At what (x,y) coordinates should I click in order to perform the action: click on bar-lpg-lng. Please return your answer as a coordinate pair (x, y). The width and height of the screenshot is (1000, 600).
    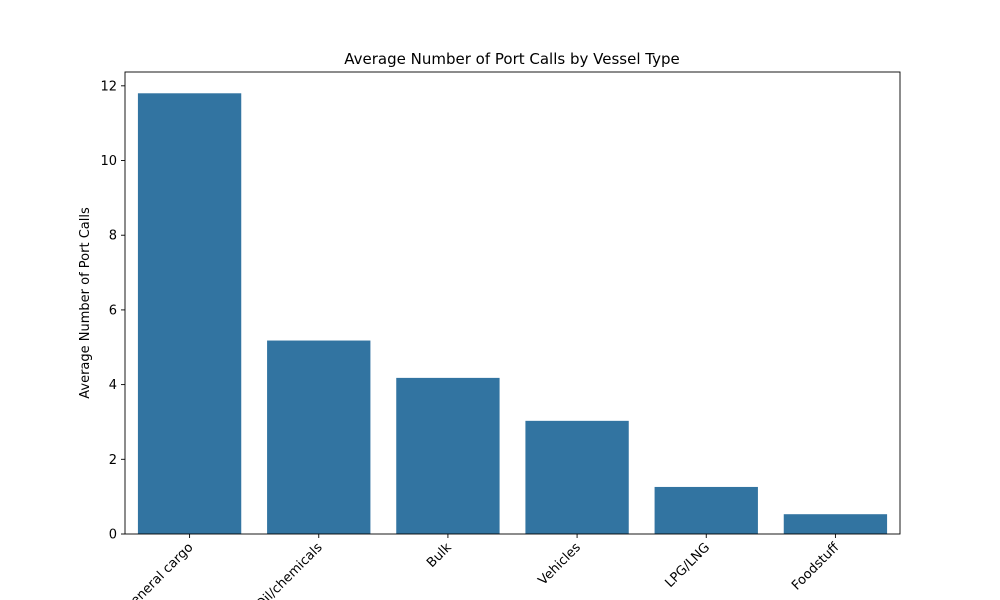
    Looking at the image, I should click on (706, 510).